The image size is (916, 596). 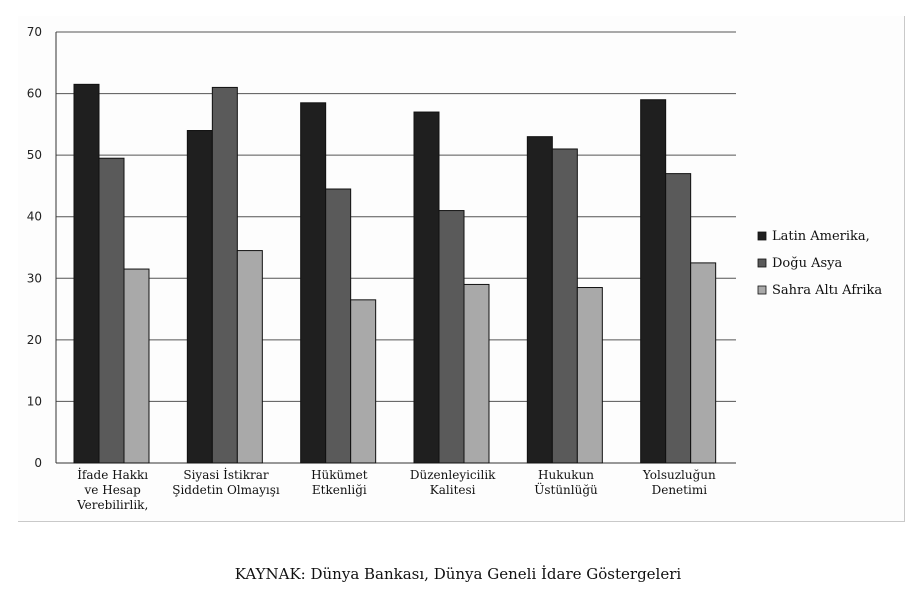 What do you see at coordinates (34, 278) in the screenshot?
I see `y-tick-label: 30` at bounding box center [34, 278].